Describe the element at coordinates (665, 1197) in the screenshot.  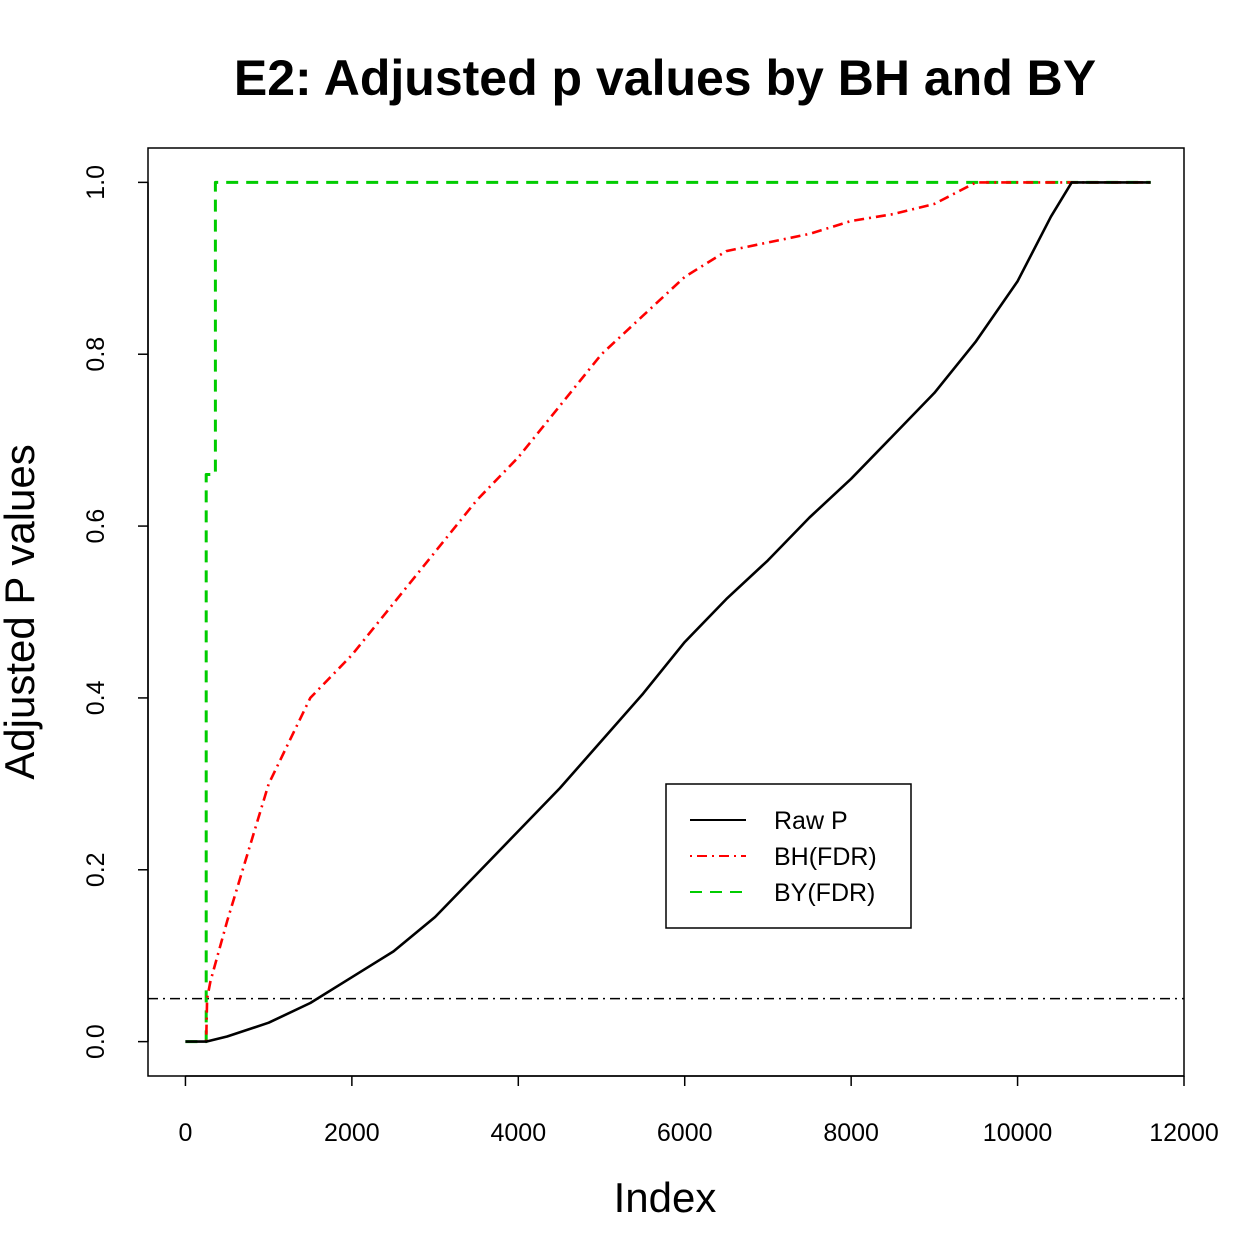
I see `x-axis-title: Index` at that location.